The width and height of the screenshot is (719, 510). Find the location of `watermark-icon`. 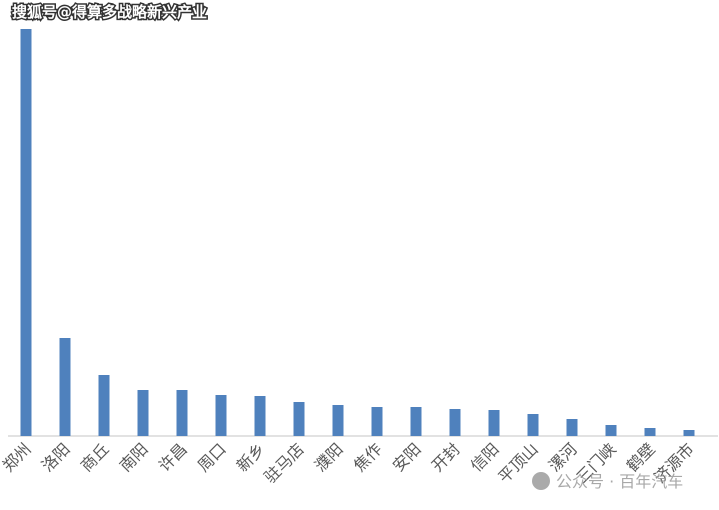

watermark-icon is located at coordinates (541, 481).